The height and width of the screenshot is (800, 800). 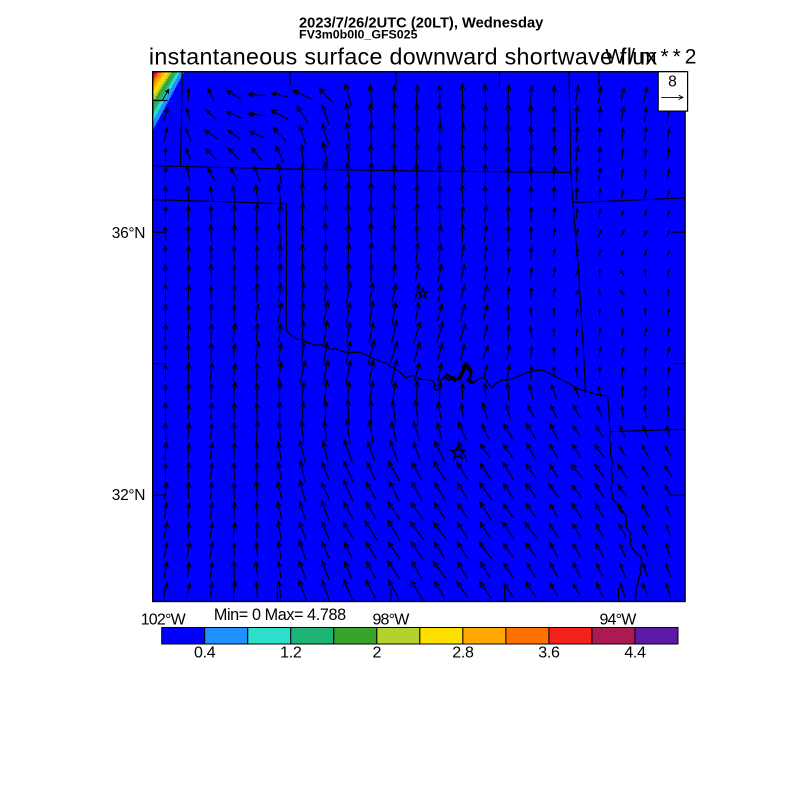 What do you see at coordinates (421, 24) in the screenshot?
I see `svg-text:2023/7/26/2UTC (20LT), Wednesd: 2023/7/26/2UTC (20LT), Wednesday` at bounding box center [421, 24].